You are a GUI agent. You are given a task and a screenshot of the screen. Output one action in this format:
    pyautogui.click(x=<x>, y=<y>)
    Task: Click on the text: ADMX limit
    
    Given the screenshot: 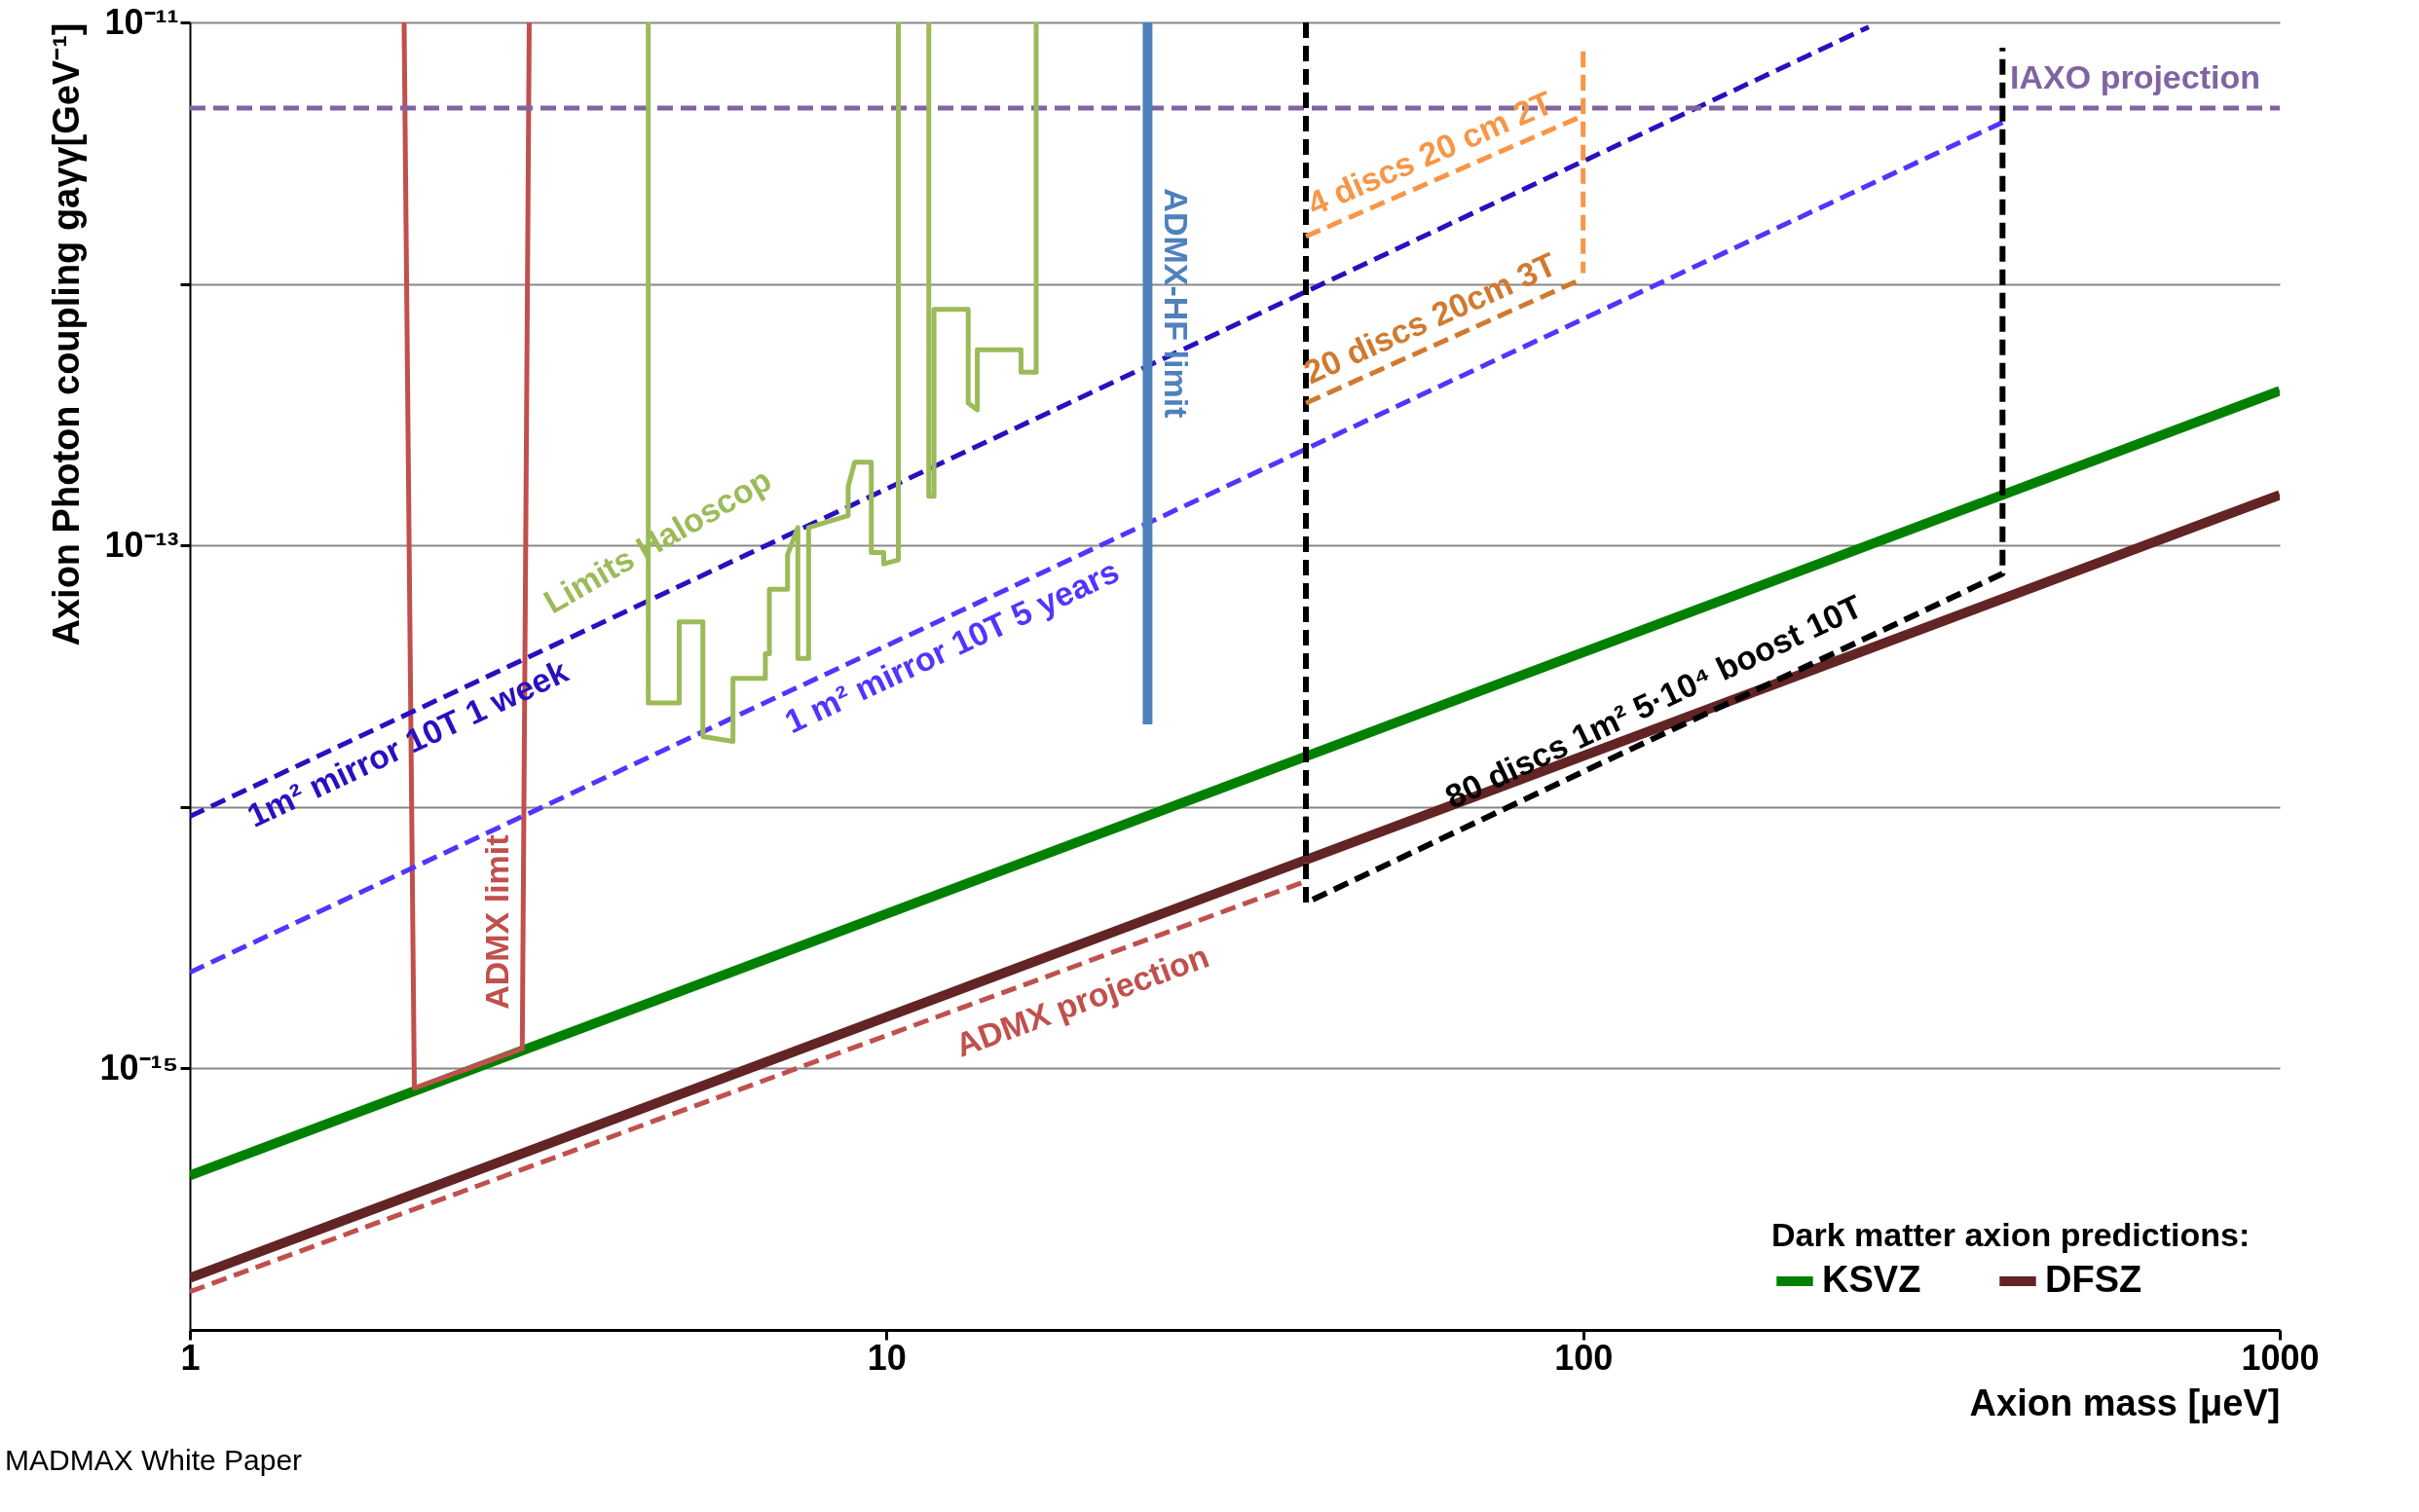 What is the action you would take?
    pyautogui.click(x=497, y=922)
    